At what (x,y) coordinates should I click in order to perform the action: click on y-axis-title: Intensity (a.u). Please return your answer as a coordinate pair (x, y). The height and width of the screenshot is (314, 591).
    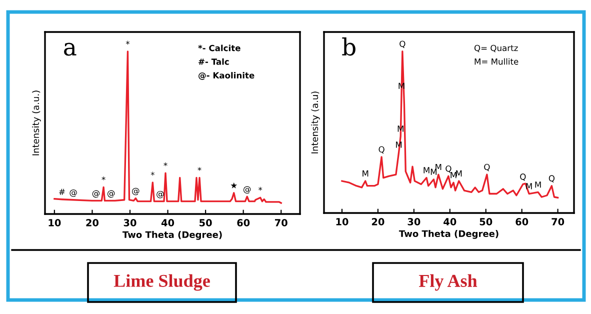
    Looking at the image, I should click on (315, 123).